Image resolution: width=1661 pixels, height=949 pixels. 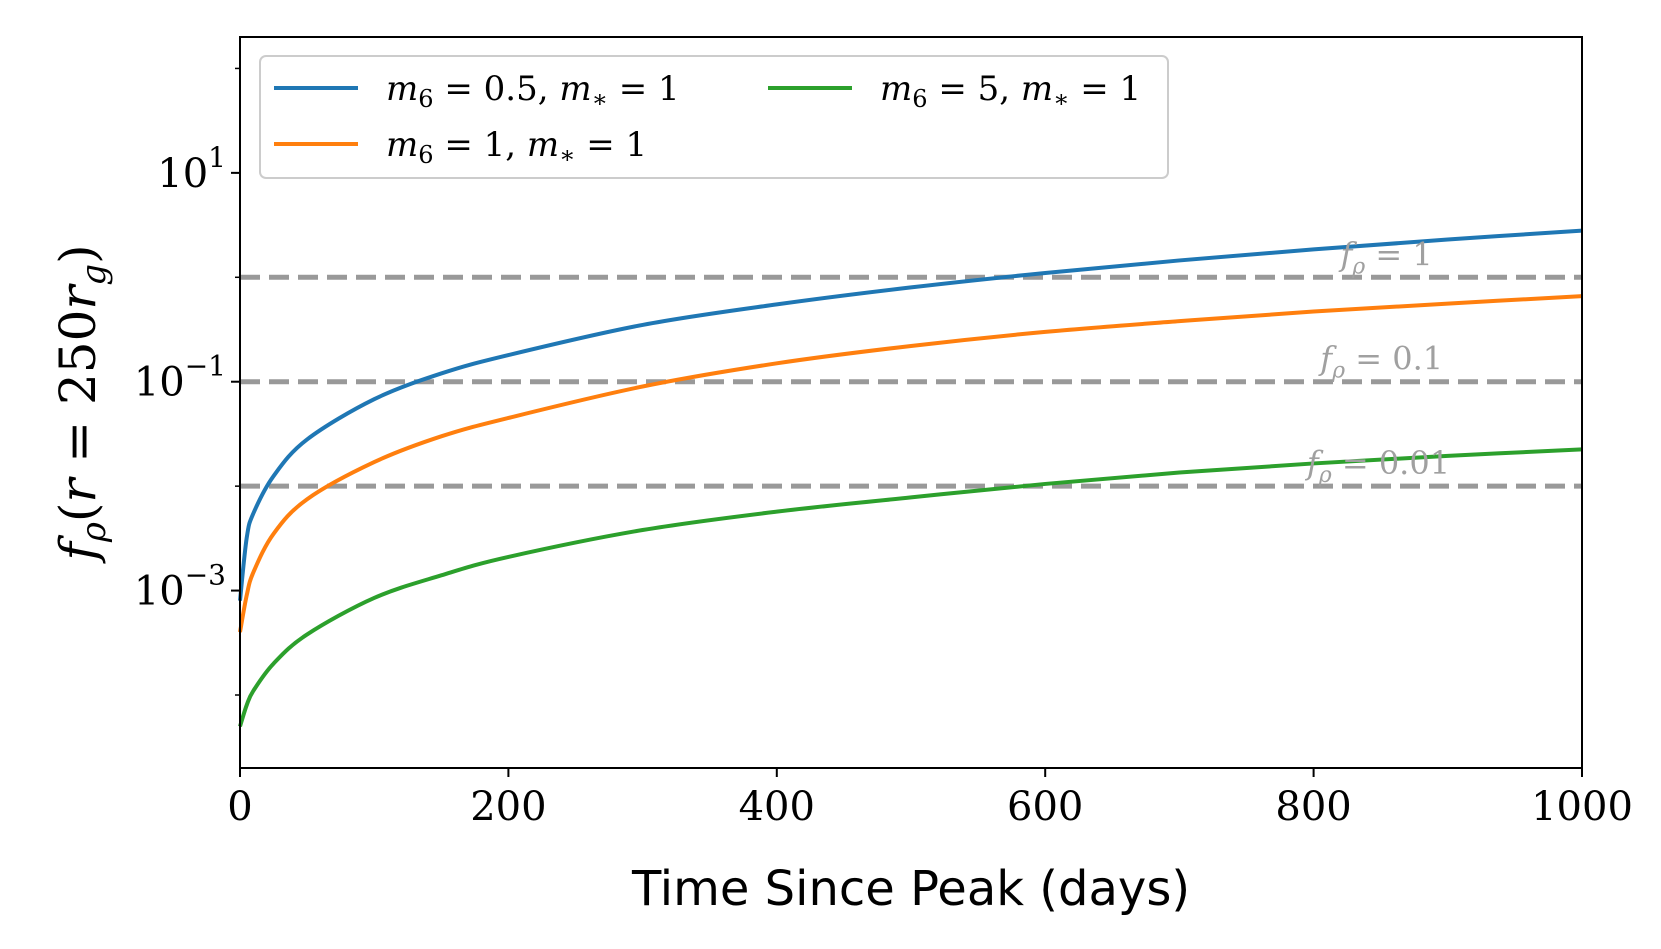 What do you see at coordinates (1582, 807) in the screenshot?
I see `x-tick-label: 1000` at bounding box center [1582, 807].